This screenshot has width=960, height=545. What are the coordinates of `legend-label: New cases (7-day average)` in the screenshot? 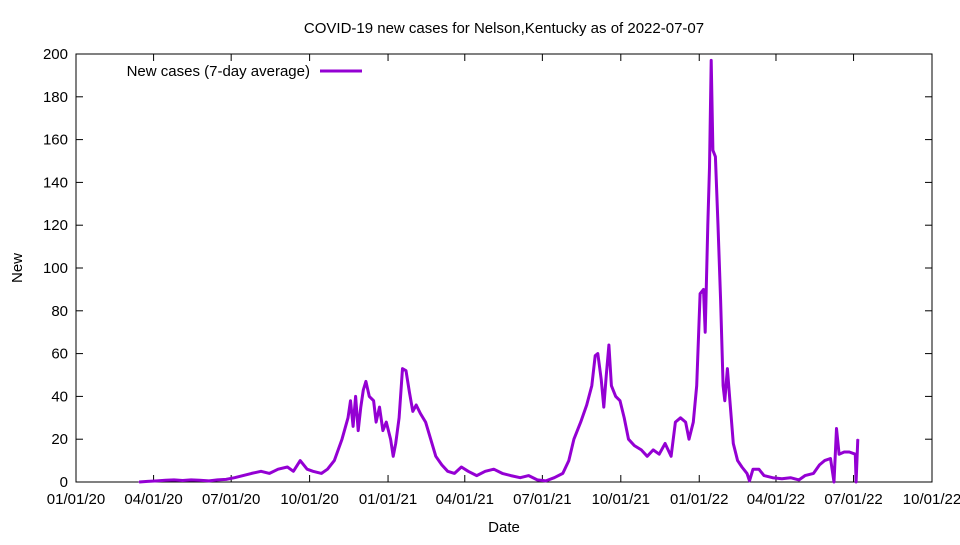 It's located at (218, 71).